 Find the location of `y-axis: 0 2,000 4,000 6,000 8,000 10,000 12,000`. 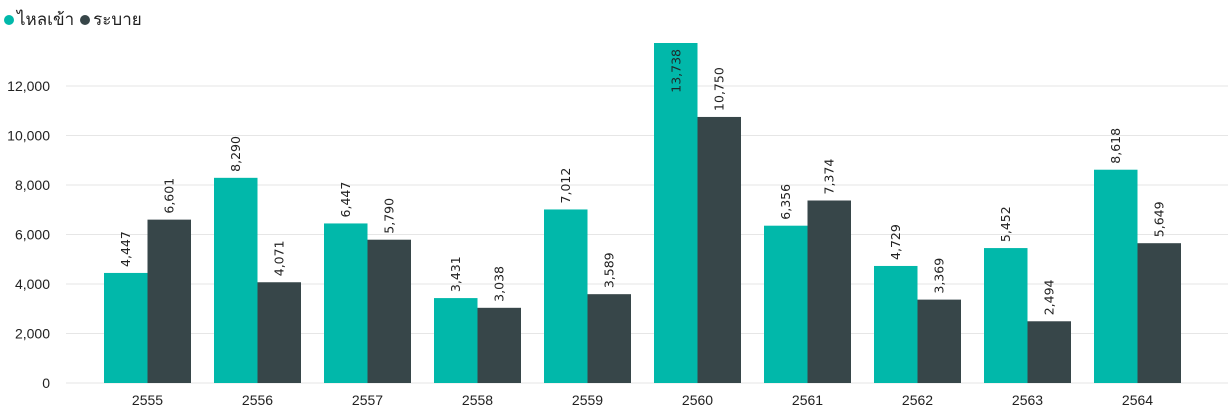

y-axis: 0 2,000 4,000 6,000 8,000 10,000 12,000 is located at coordinates (28, 234).